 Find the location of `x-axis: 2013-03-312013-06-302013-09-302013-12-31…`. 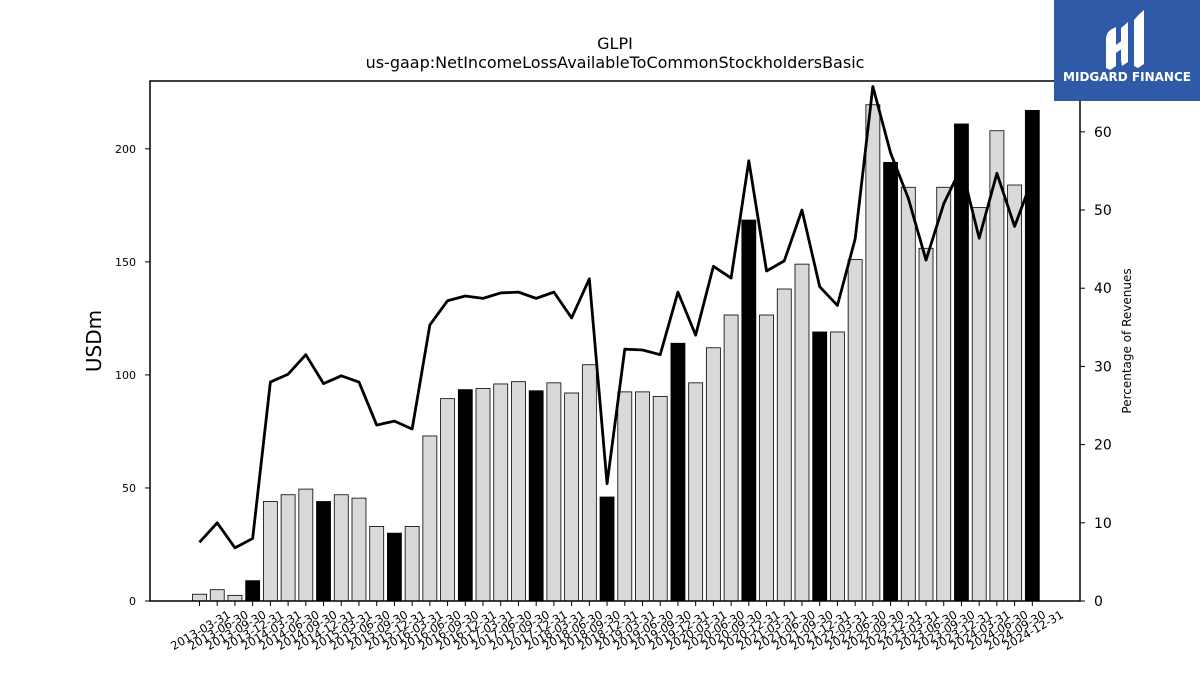

x-axis: 2013-03-312013-06-302013-09-302013-12-31… is located at coordinates (617, 627).